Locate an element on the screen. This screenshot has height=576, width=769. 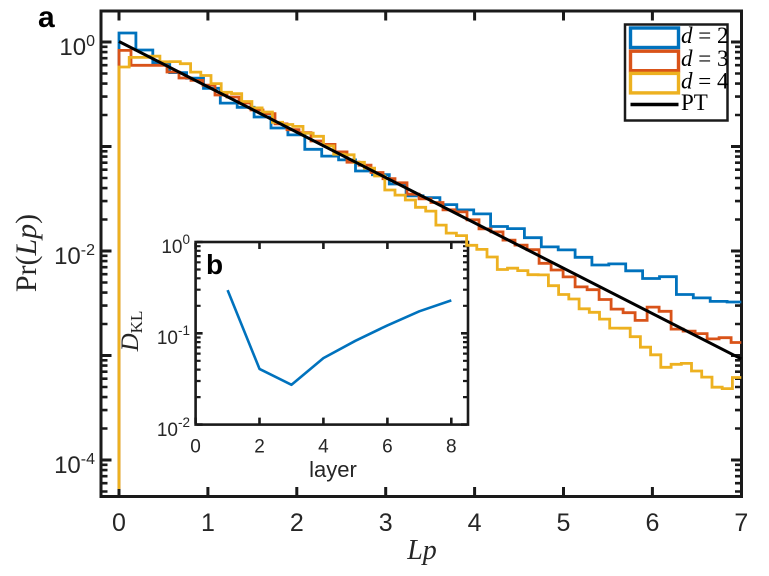
svg-text: 3 is located at coordinates (386, 523).